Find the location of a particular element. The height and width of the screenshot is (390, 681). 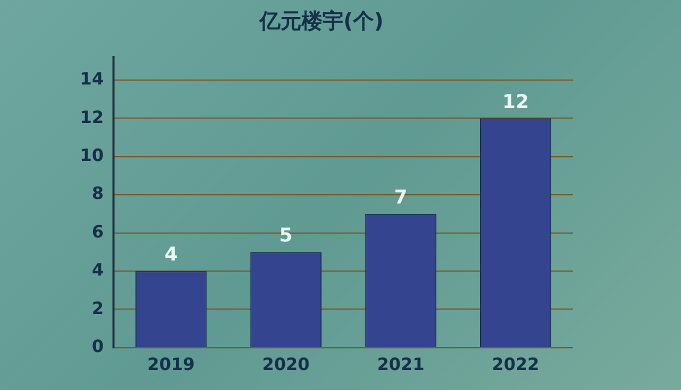

data-label: 12 is located at coordinates (515, 101).